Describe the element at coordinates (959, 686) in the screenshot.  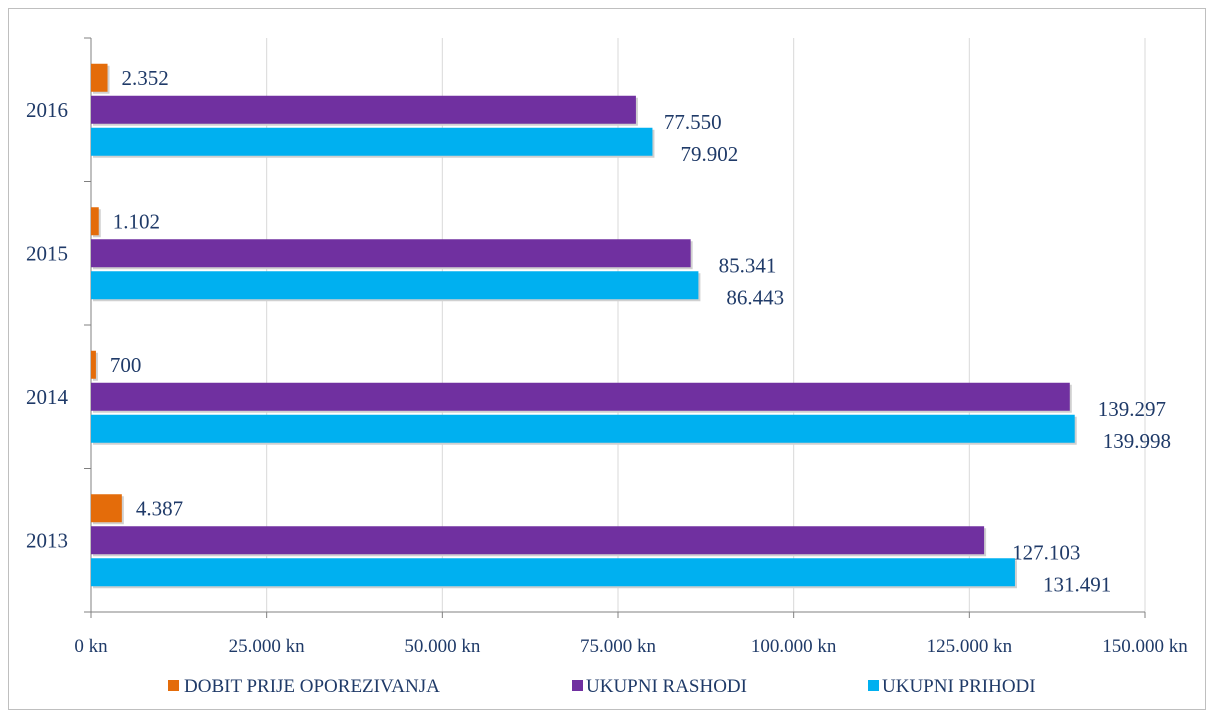
I see `legend-label: UKUPNI PRIHODI` at that location.